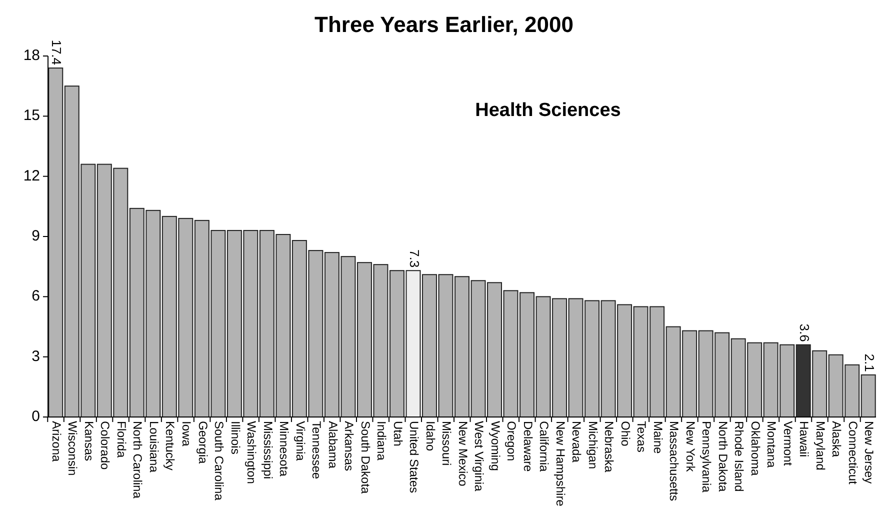  Describe the element at coordinates (36, 416) in the screenshot. I see `y-tick-label: 0` at that location.